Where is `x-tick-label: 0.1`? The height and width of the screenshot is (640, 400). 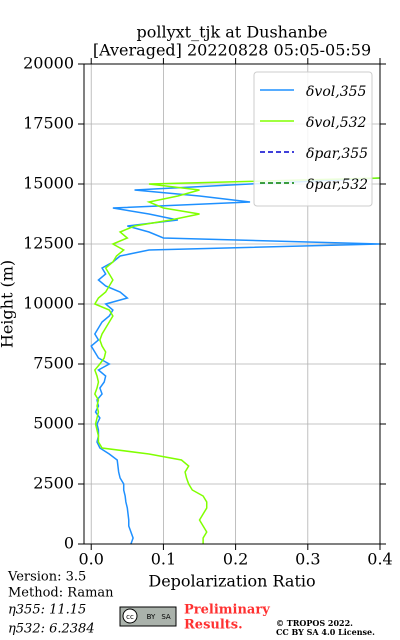
x-tick-label: 0.1 is located at coordinates (163, 559).